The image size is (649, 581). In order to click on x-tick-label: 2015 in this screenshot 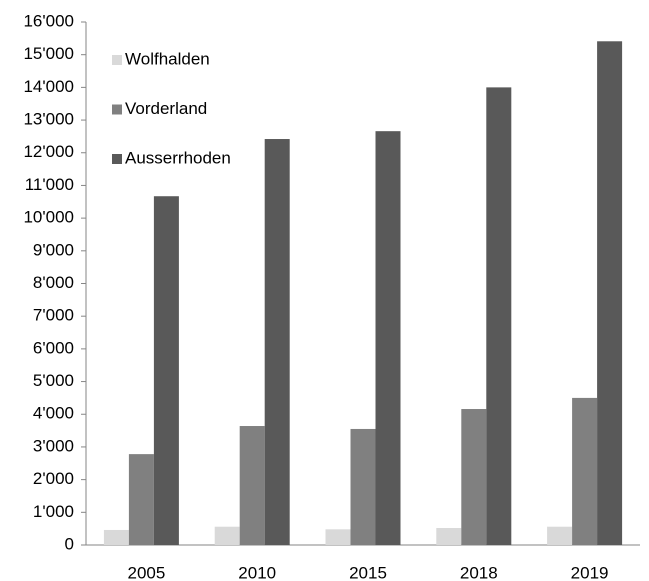, I will do `click(368, 572)`.